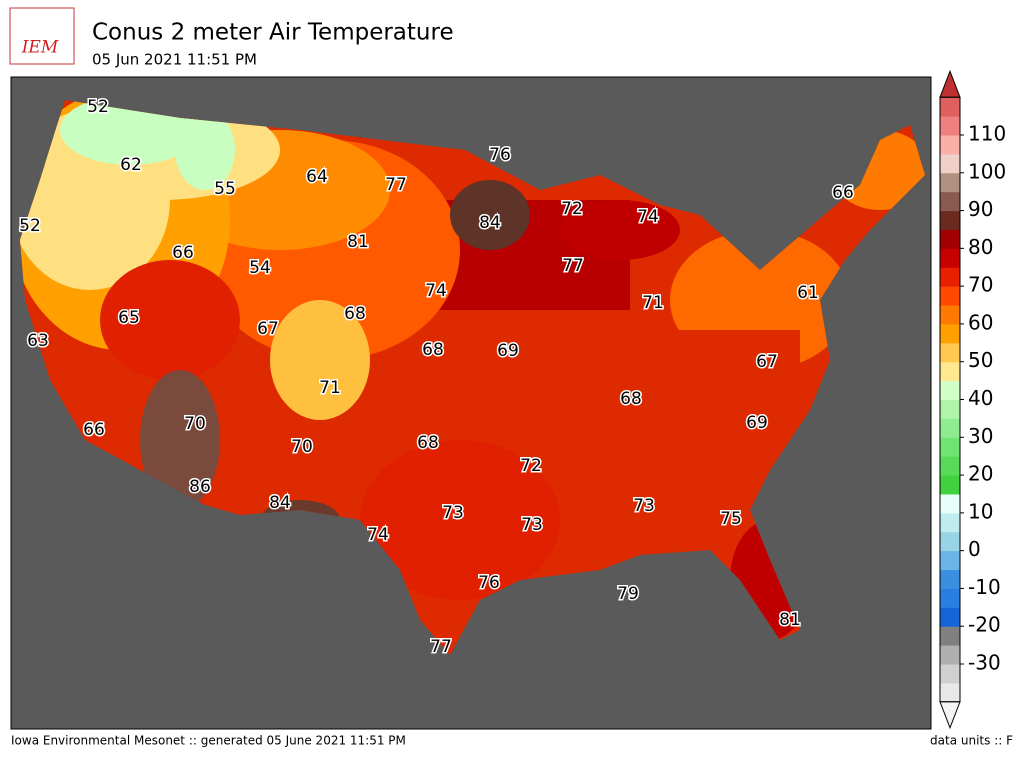 This screenshot has width=1024, height=772. What do you see at coordinates (317, 177) in the screenshot?
I see `contour-label: 64` at bounding box center [317, 177].